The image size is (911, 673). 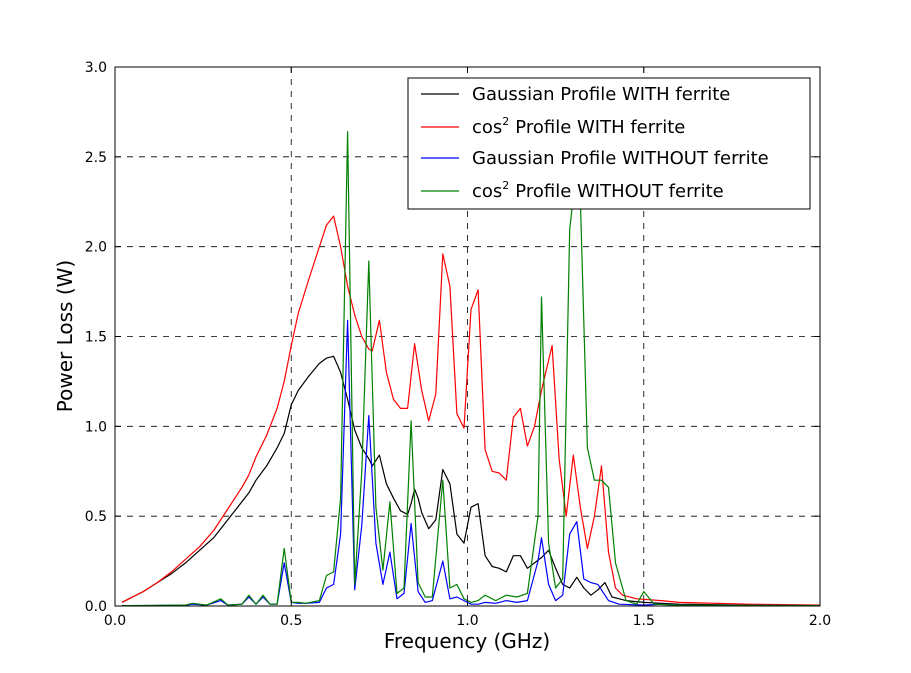 I want to click on x-tick-label: 0.5, so click(x=291, y=621).